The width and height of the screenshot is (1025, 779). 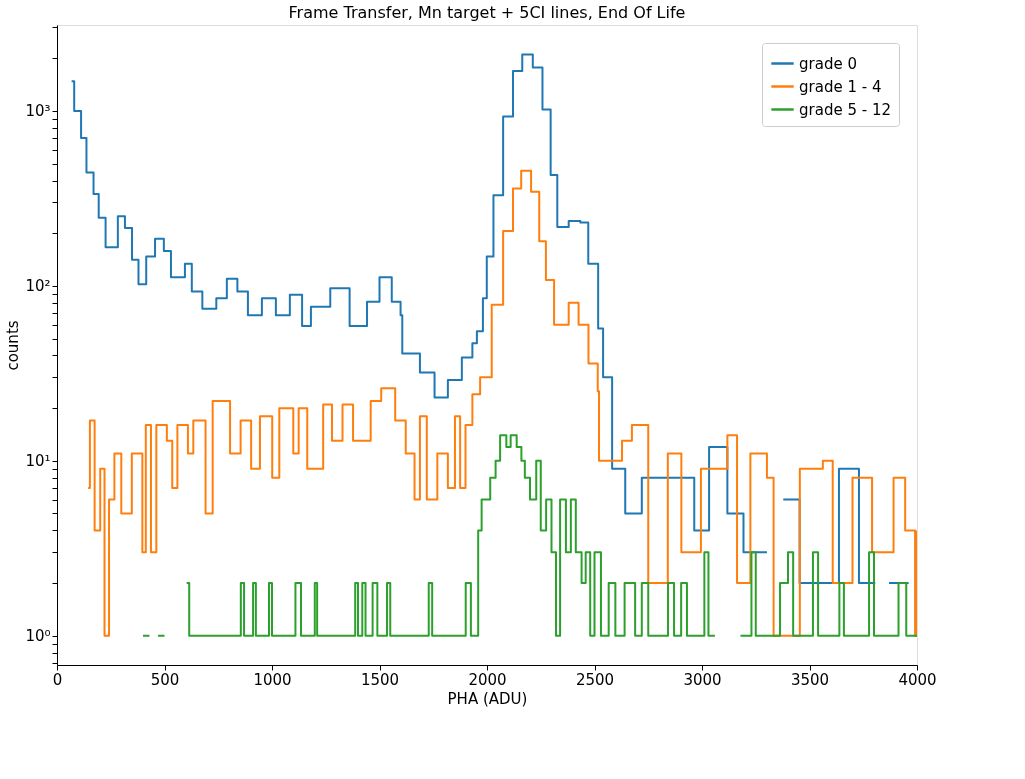 What do you see at coordinates (165, 679) in the screenshot?
I see `x-tick-label: 500` at bounding box center [165, 679].